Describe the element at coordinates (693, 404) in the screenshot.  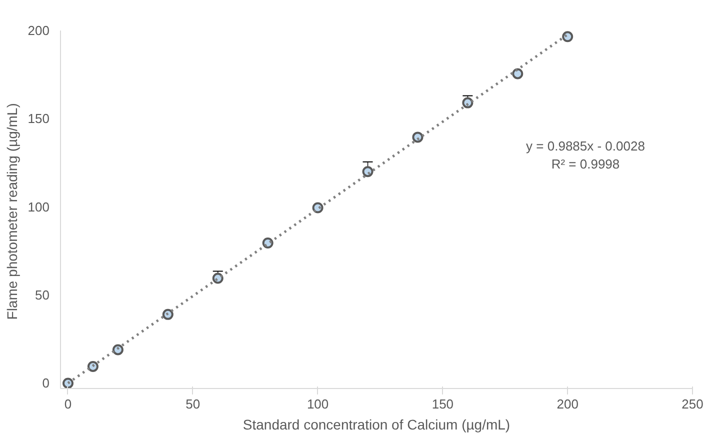
I see `x-tick-label: 250` at that location.